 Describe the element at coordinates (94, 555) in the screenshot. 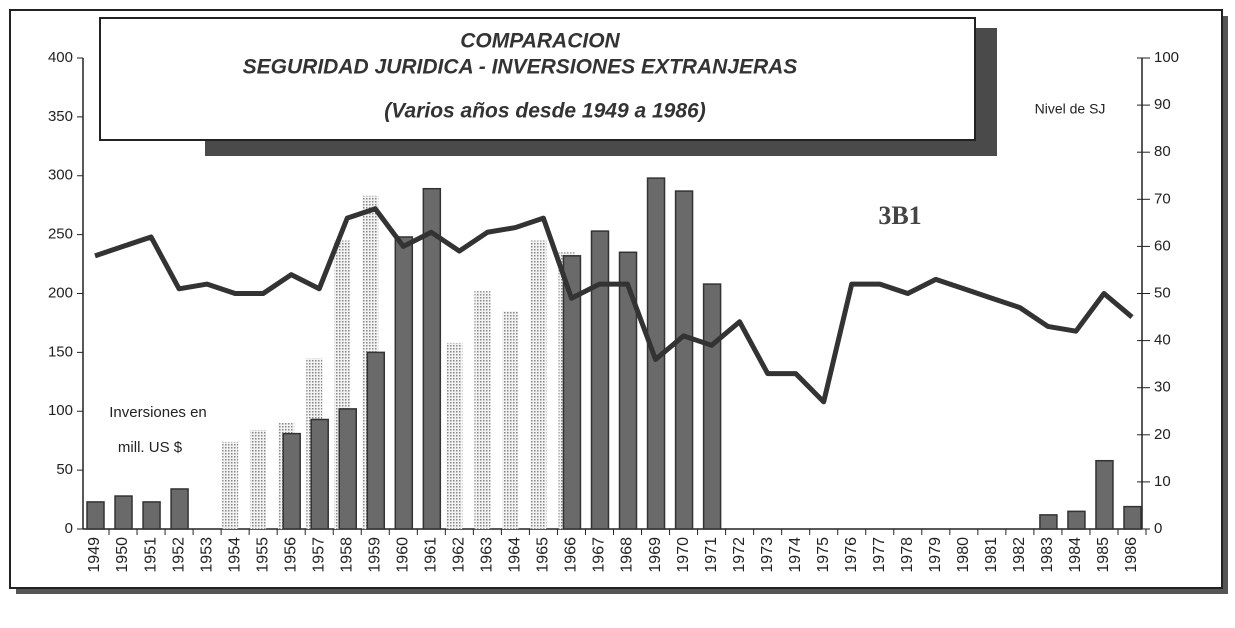

I see `x-tick-label: 1949` at that location.